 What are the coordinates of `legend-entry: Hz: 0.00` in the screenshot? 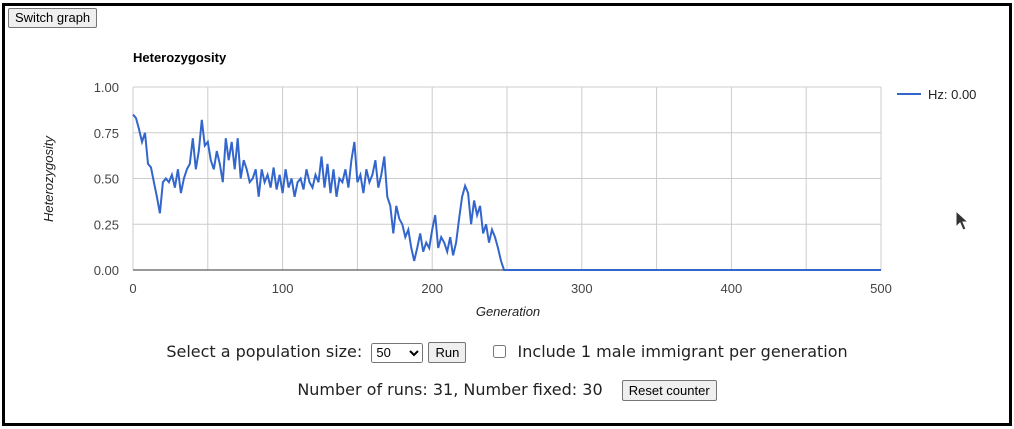 It's located at (952, 94).